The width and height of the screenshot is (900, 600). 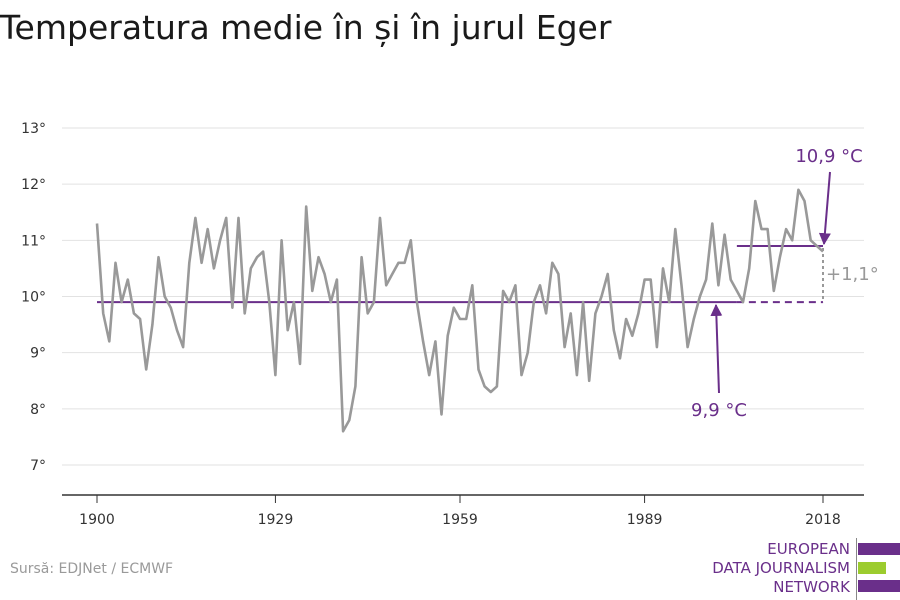 What do you see at coordinates (33, 129) in the screenshot?
I see `y-tick-label: 13°` at bounding box center [33, 129].